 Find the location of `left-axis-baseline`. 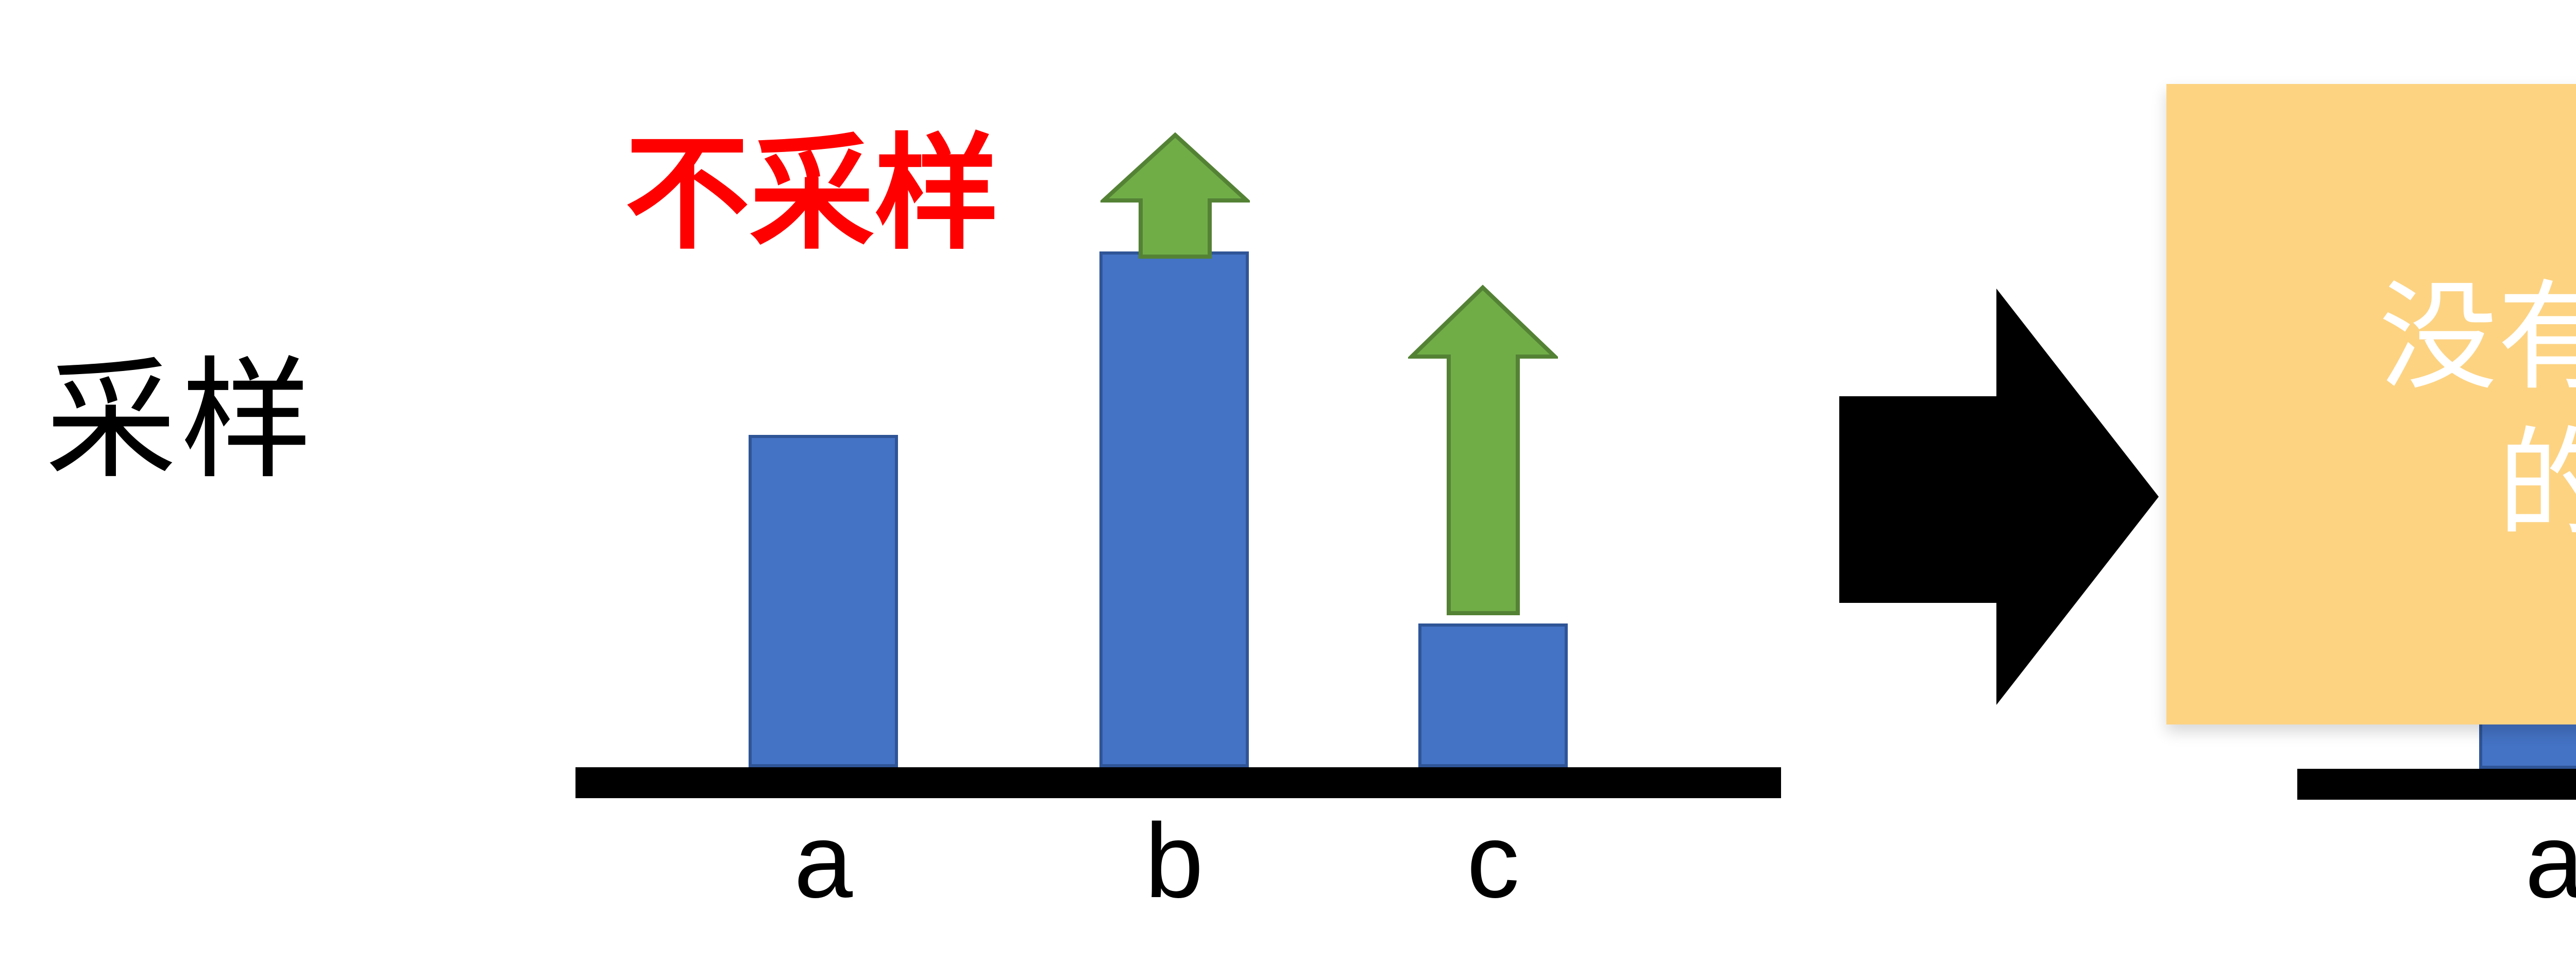

left-axis-baseline is located at coordinates (1178, 782).